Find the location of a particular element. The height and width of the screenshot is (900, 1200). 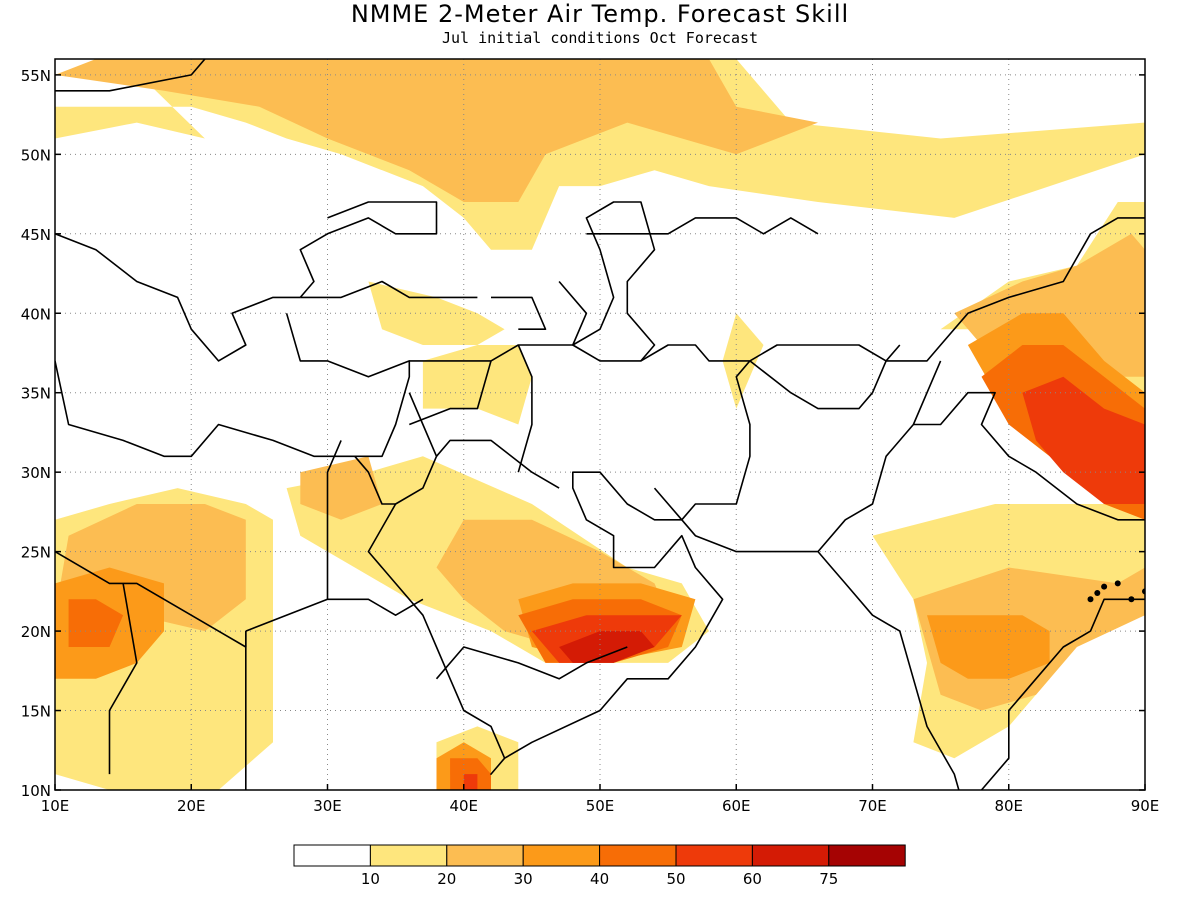

legend-label: 20 is located at coordinates (446, 879).